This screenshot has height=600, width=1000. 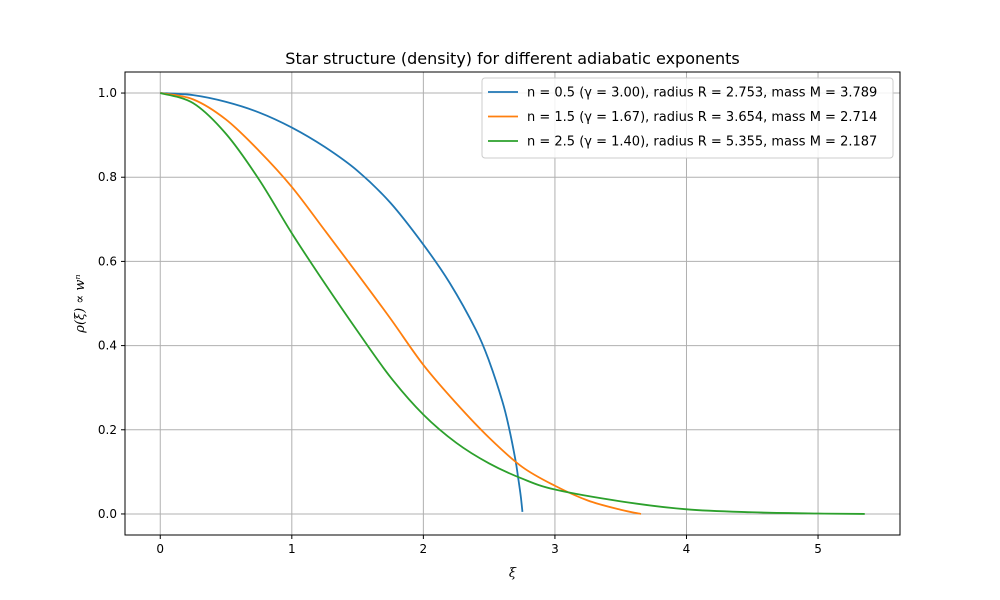 What do you see at coordinates (555, 549) in the screenshot?
I see `x-tick-label: 3` at bounding box center [555, 549].